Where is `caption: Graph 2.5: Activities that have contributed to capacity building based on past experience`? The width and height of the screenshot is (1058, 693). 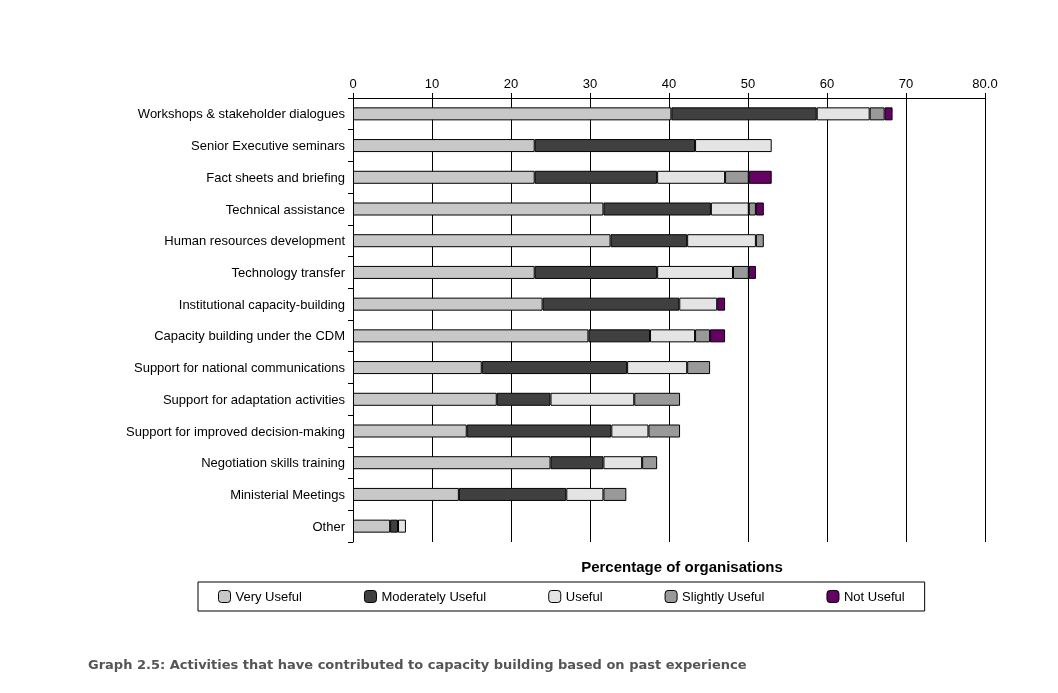 caption: Graph 2.5: Activities that have contributed to capacity building based on past experience is located at coordinates (417, 664).